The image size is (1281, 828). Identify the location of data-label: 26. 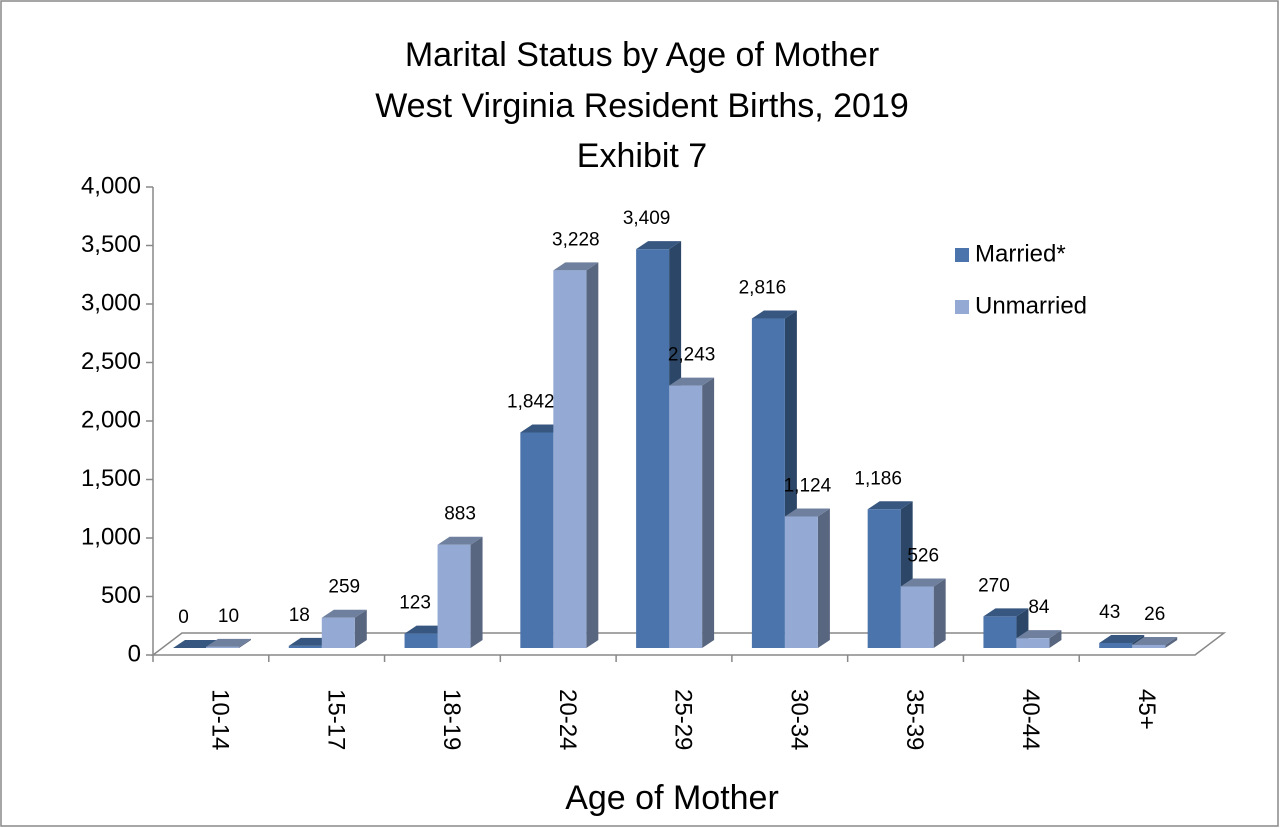
(1154, 614).